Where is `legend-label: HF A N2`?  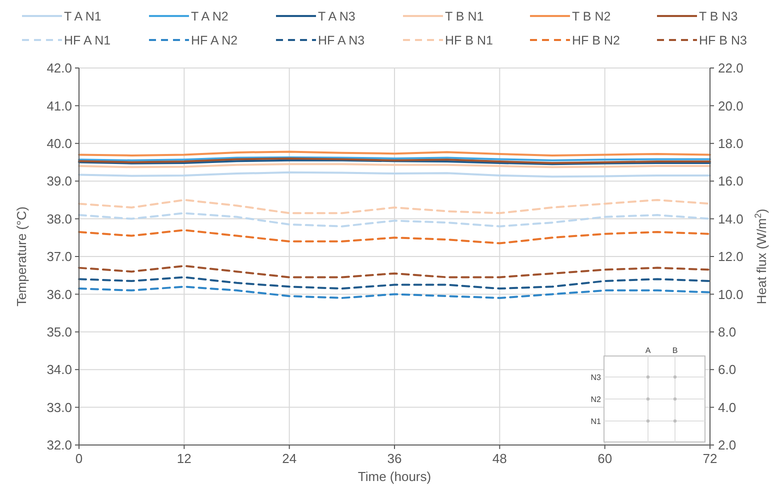
legend-label: HF A N2 is located at coordinates (214, 40).